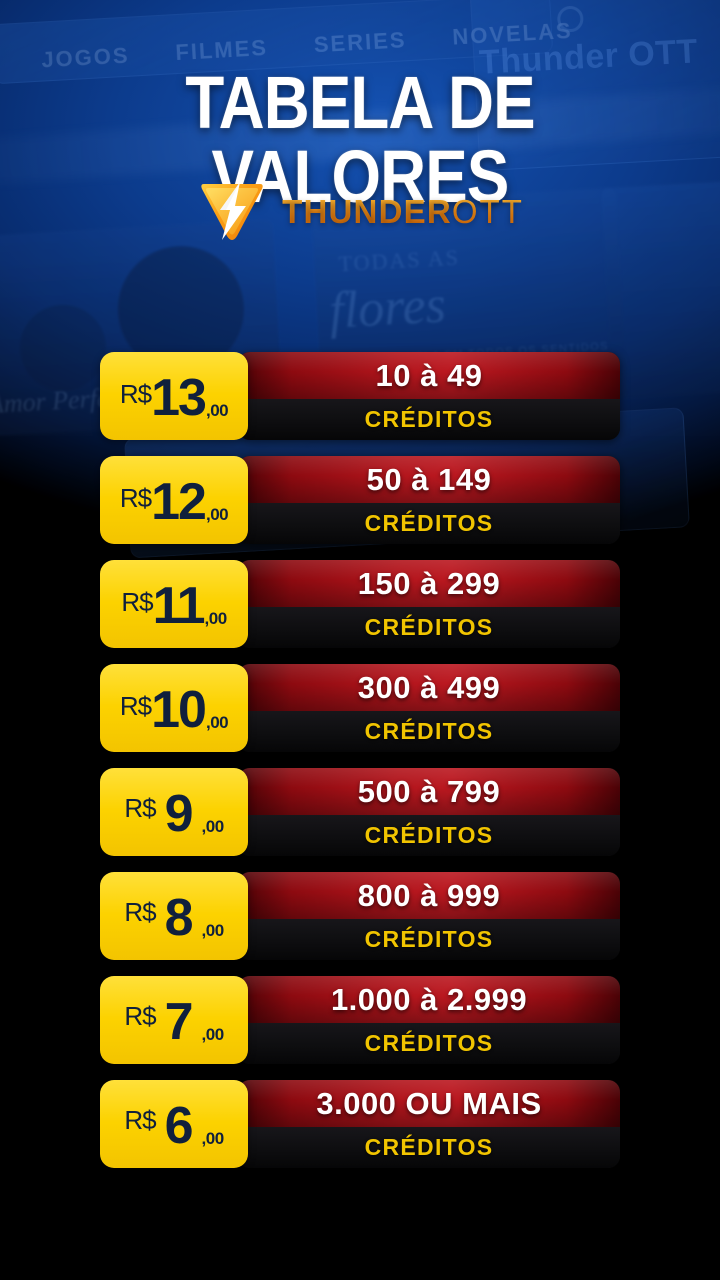  I want to click on credits-info: 1.000 à 2.999 CRÉDITOS, so click(429, 1020).